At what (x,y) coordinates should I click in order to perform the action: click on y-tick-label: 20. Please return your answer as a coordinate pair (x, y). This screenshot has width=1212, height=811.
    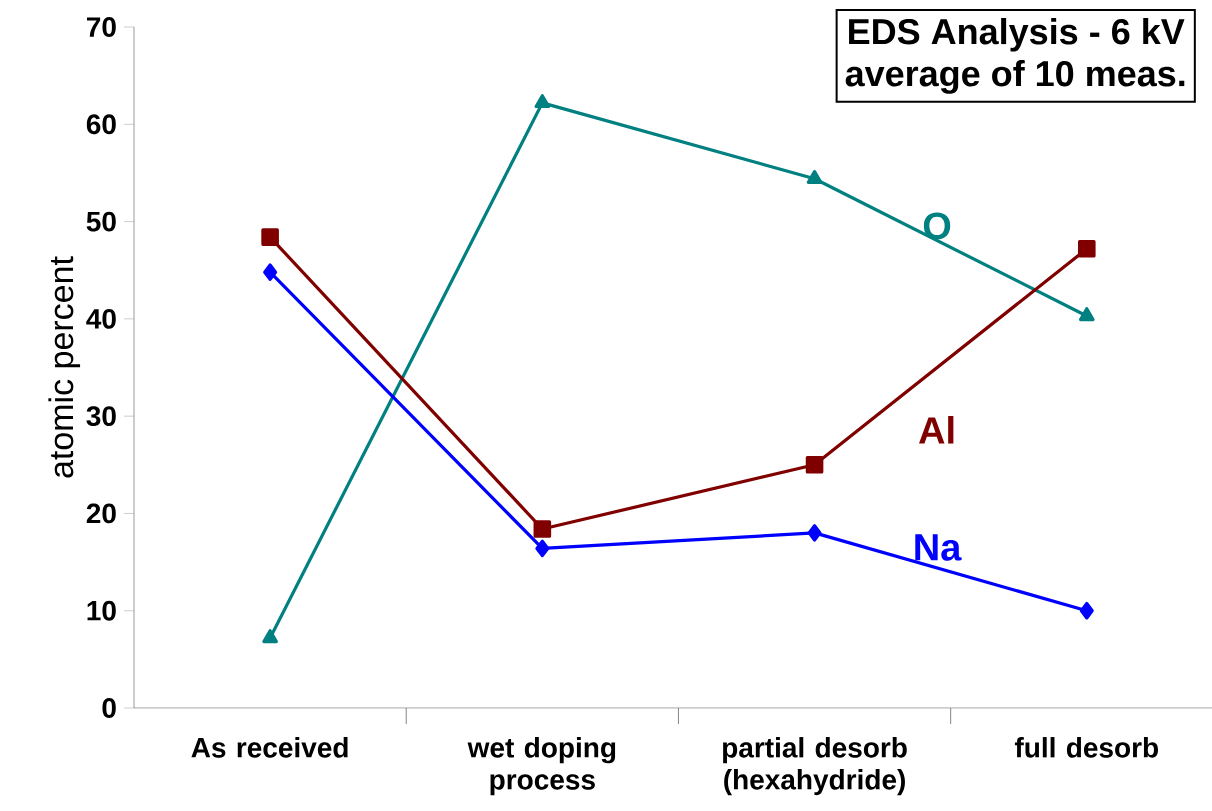
    Looking at the image, I should click on (101, 513).